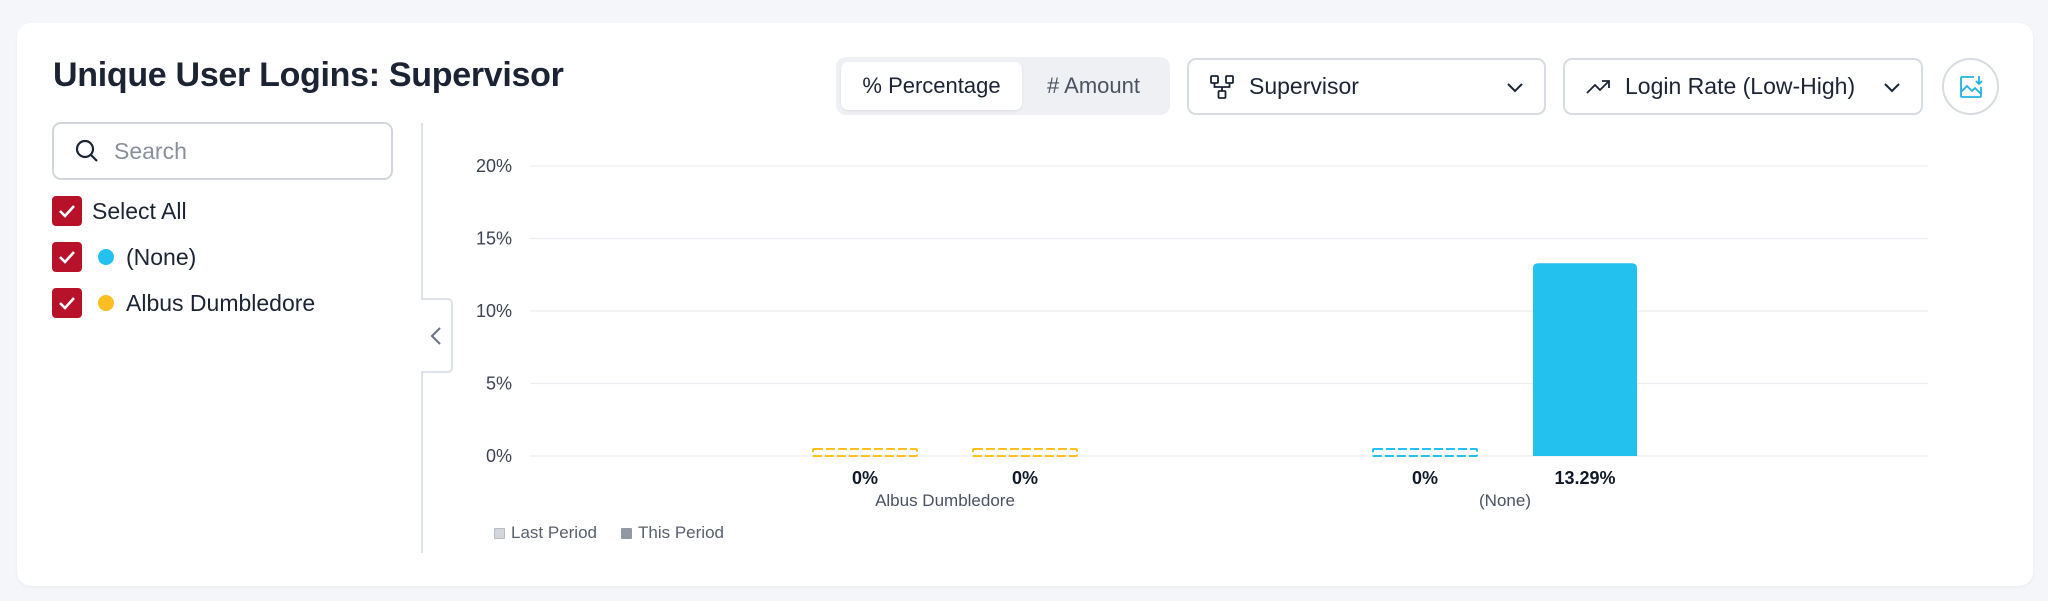 This screenshot has width=2048, height=601. Describe the element at coordinates (626, 533) in the screenshot. I see `legend-swatch-this-period` at that location.